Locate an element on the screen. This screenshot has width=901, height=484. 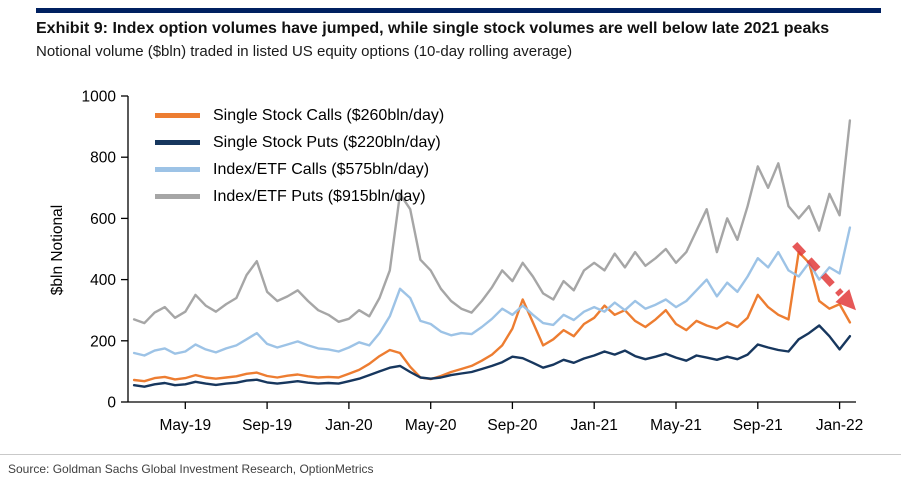
y-tick-label: 200 is located at coordinates (103, 341).